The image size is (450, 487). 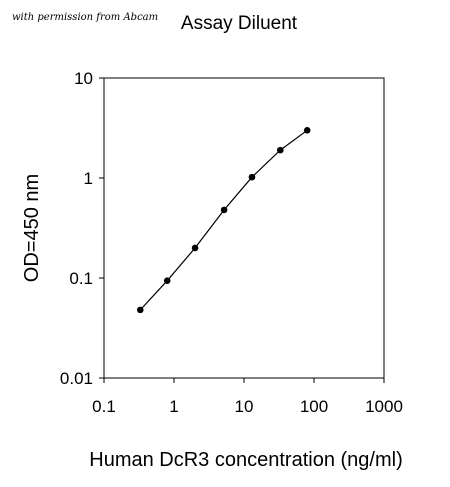 I want to click on x-tick-label: 1000, so click(x=384, y=406).